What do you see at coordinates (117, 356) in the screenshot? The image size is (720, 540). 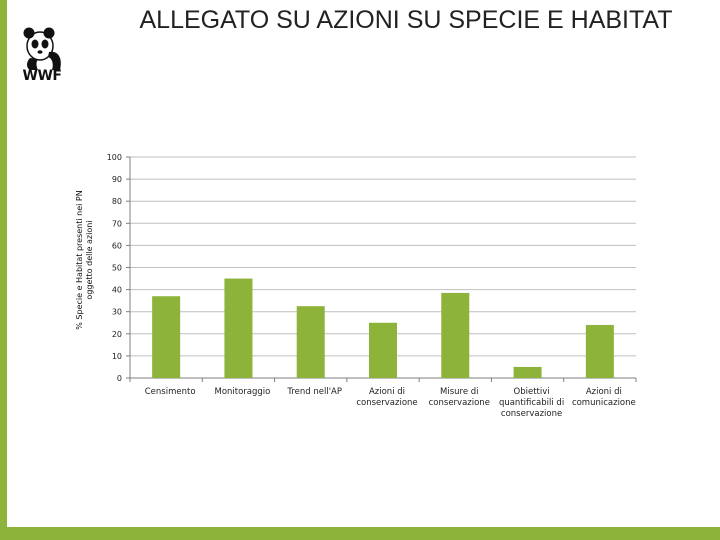 I see `y-tick-label: 10` at bounding box center [117, 356].